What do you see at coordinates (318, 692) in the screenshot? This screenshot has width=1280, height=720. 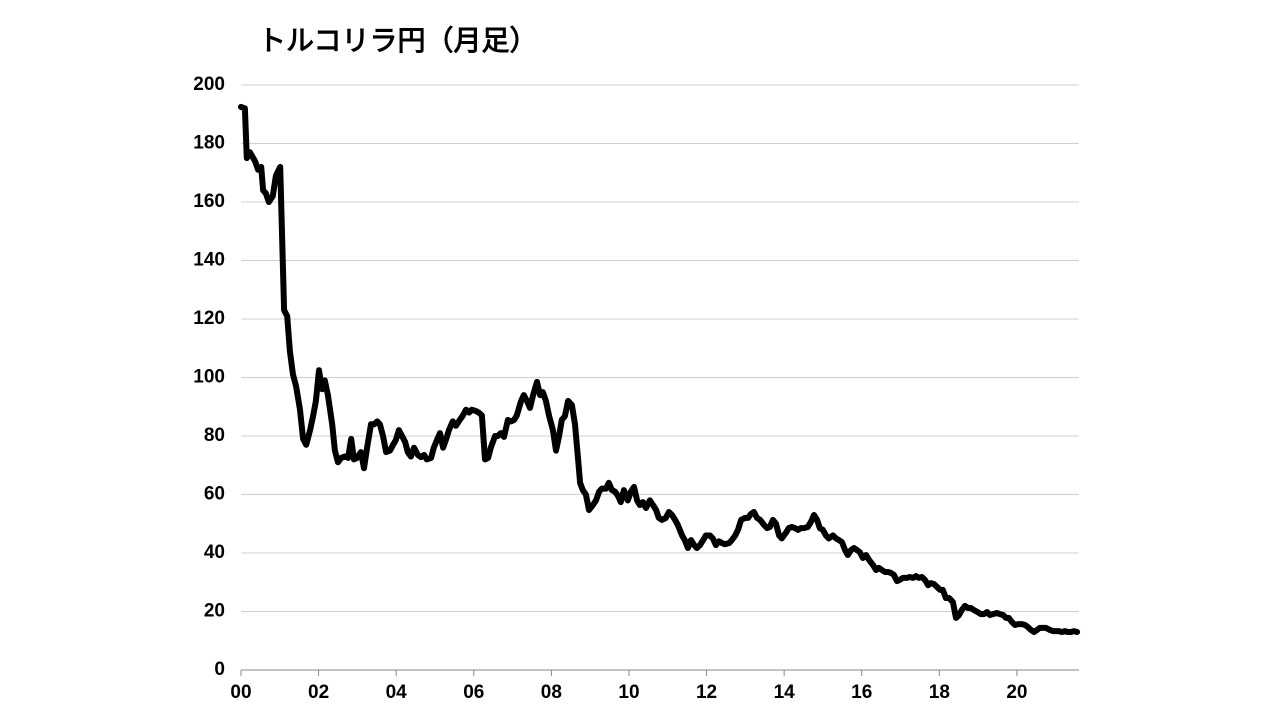 I see `x-tick-label: 02` at bounding box center [318, 692].